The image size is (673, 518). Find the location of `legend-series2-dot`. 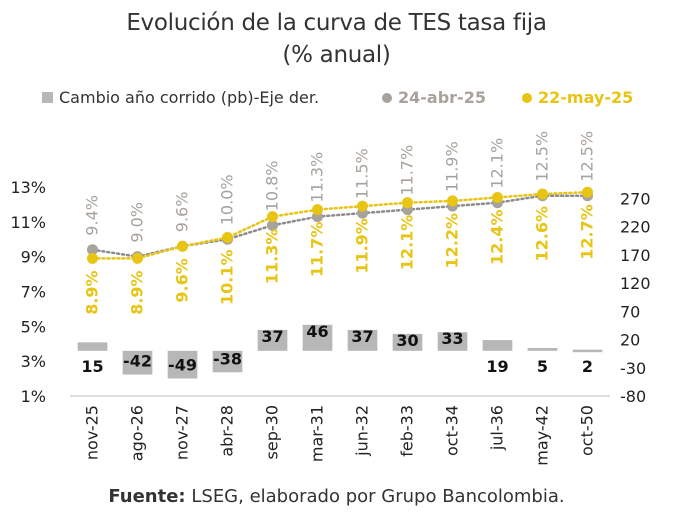

legend-series2-dot is located at coordinates (527, 97).